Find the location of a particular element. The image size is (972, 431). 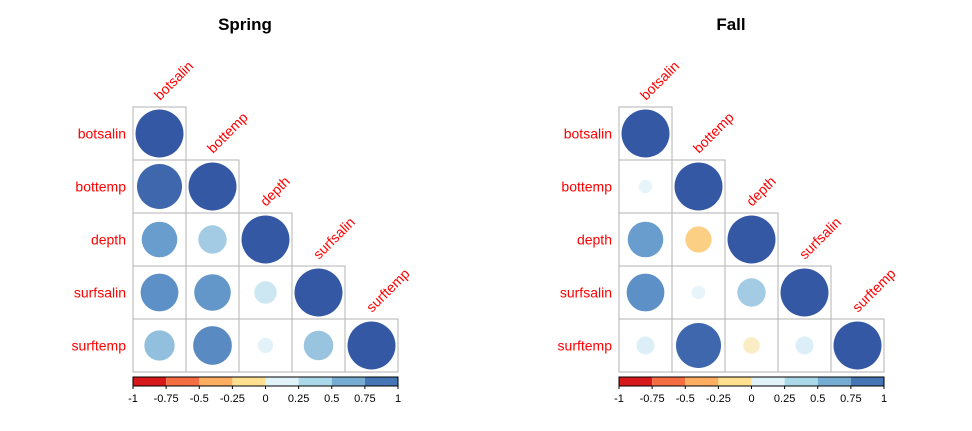

chart-title-spring: Spring is located at coordinates (245, 24).